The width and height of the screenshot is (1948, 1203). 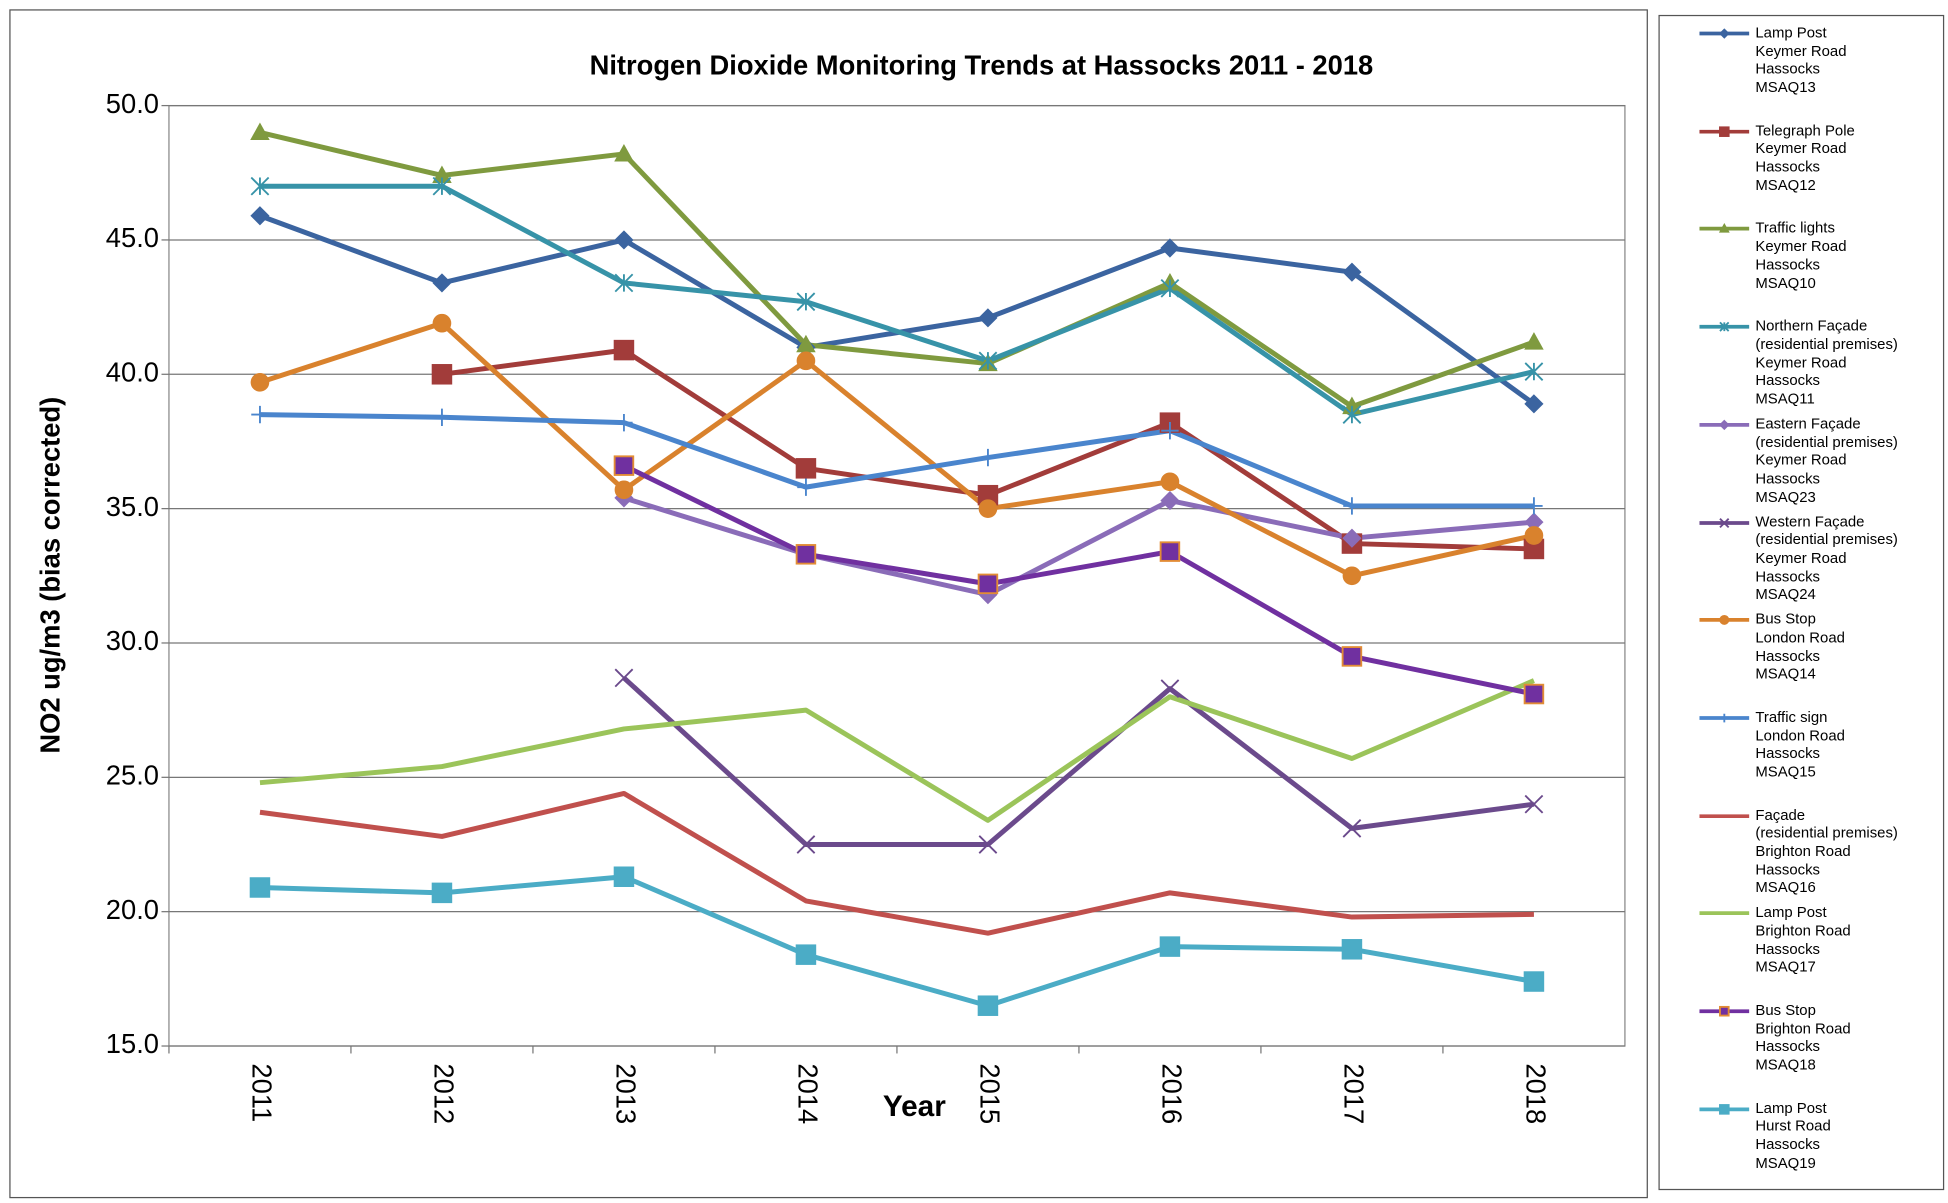 I want to click on x-tick-label: 2011, so click(x=262, y=1092).